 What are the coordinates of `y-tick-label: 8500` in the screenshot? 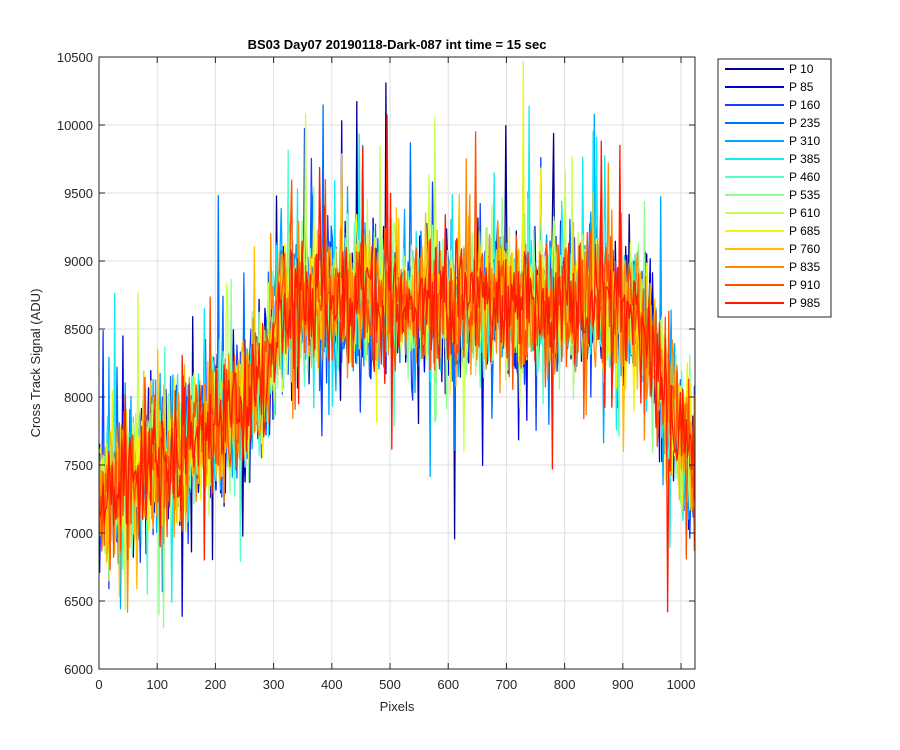 It's located at (78, 329).